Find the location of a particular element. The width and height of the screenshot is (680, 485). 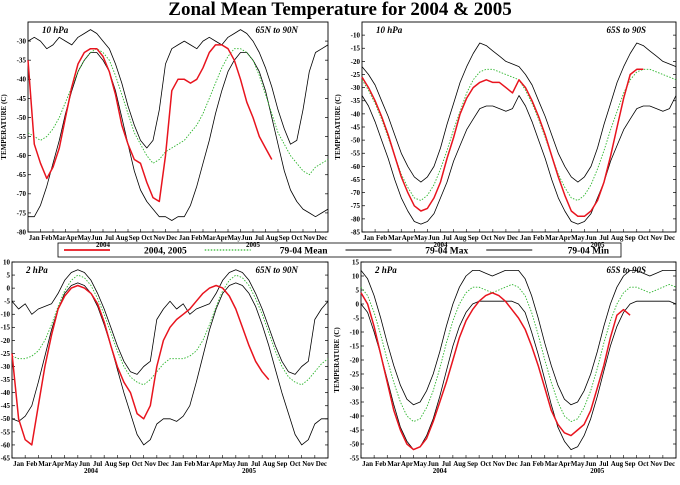

series-line-max is located at coordinates (178, 89).